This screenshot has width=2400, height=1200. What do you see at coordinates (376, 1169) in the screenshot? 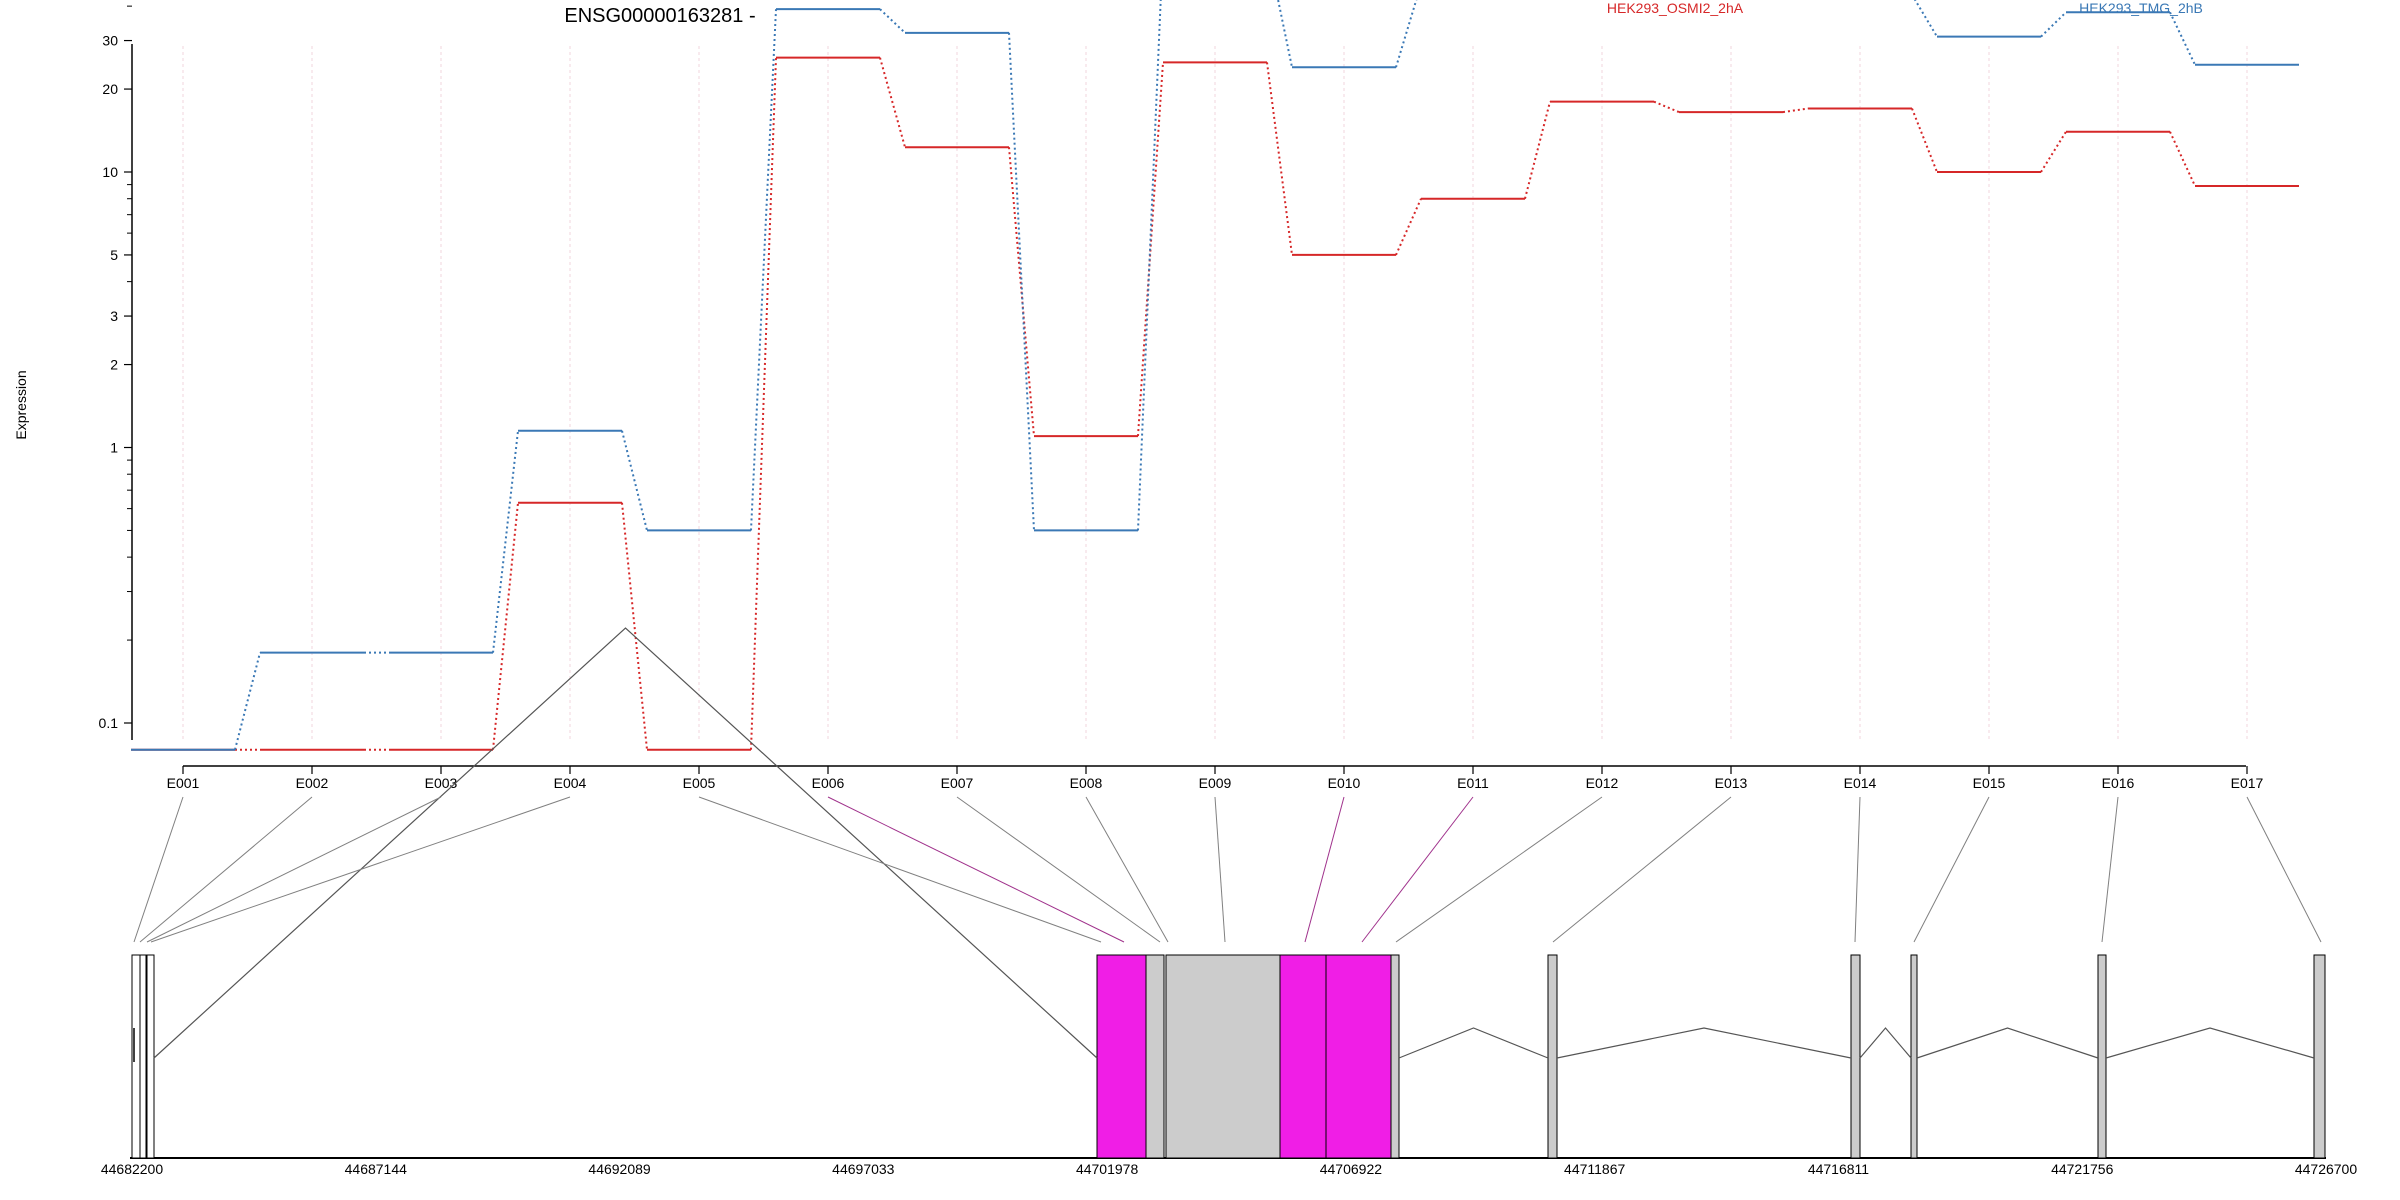
I see `genomic-coordinate-label: 44687144` at bounding box center [376, 1169].